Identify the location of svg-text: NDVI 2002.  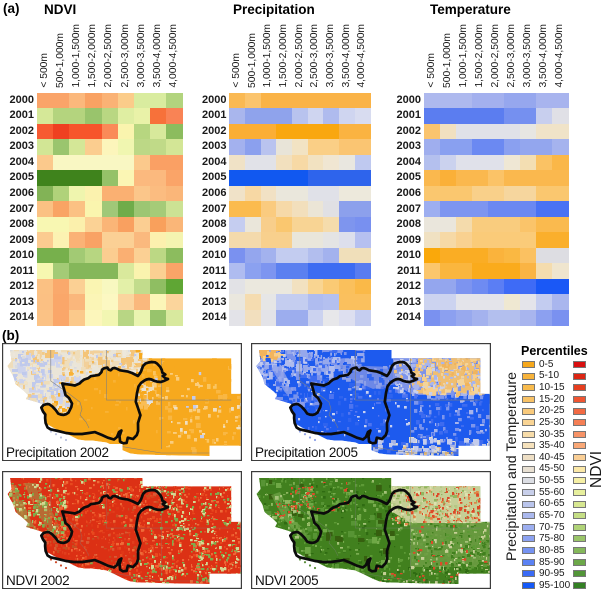
(37, 580).